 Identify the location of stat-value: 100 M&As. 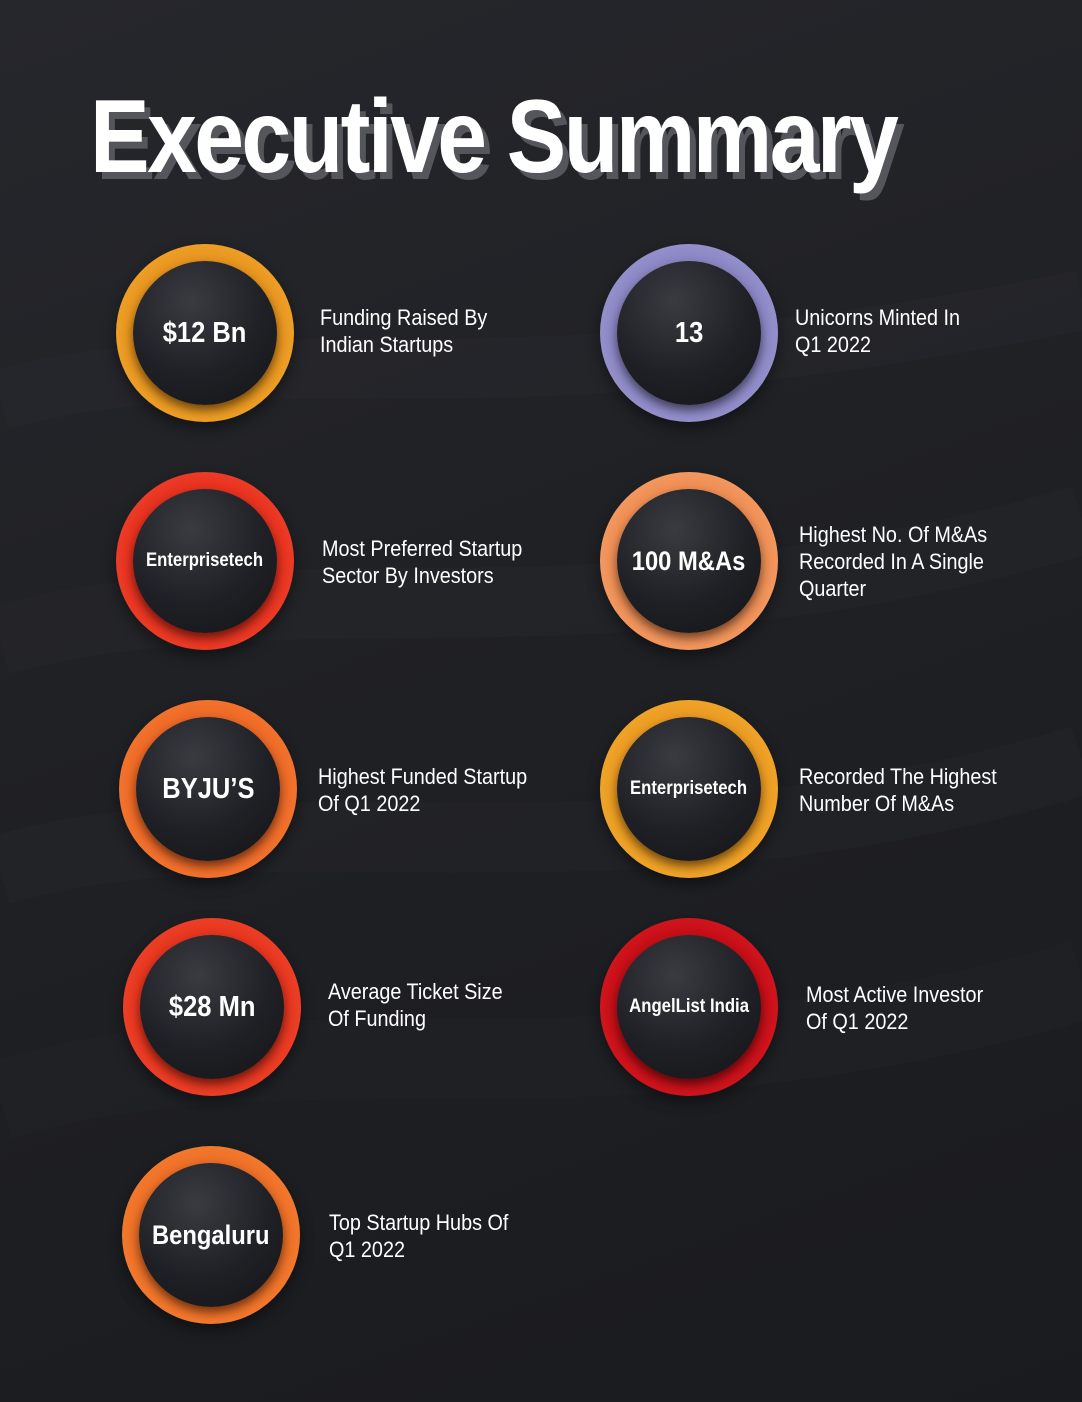
(689, 560).